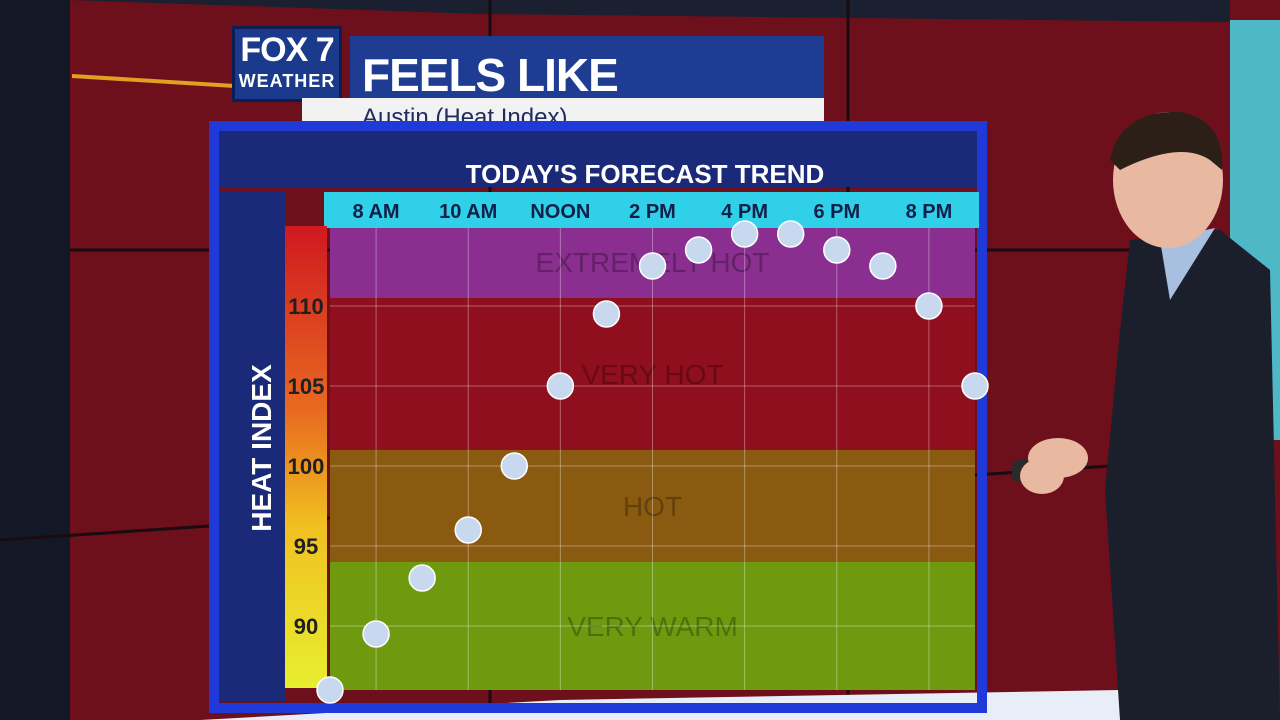  Describe the element at coordinates (306, 546) in the screenshot. I see `y-tick-label: 95` at that location.